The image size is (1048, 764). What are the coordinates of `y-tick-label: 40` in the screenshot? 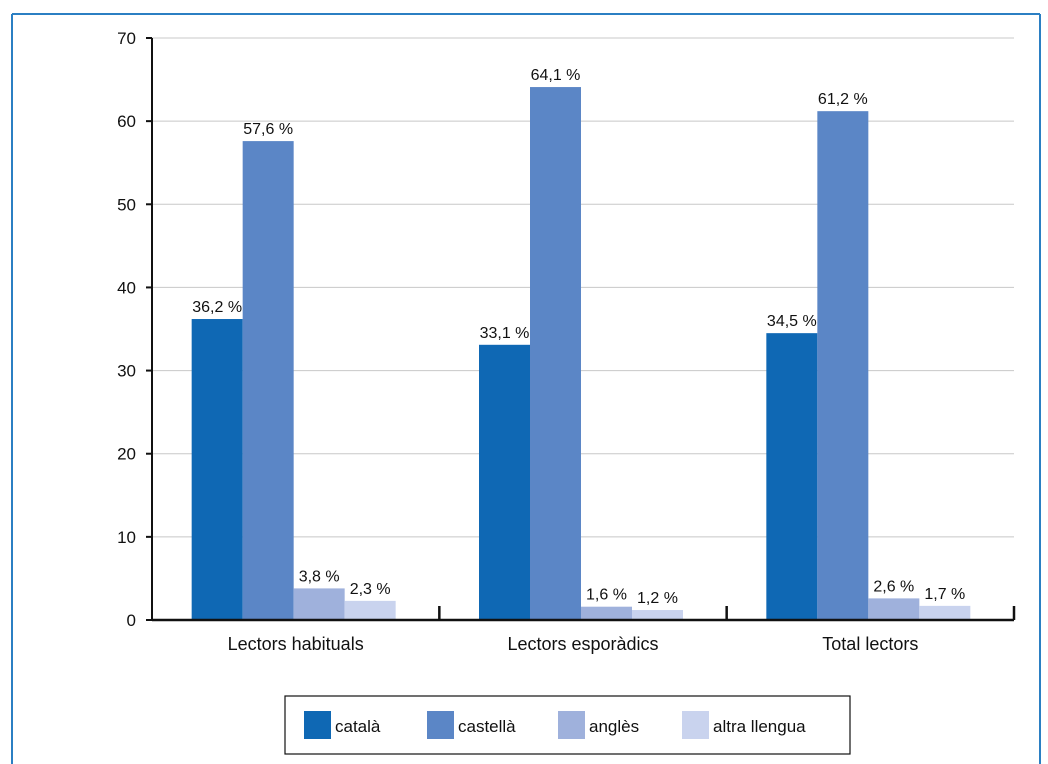 It's located at (126, 287).